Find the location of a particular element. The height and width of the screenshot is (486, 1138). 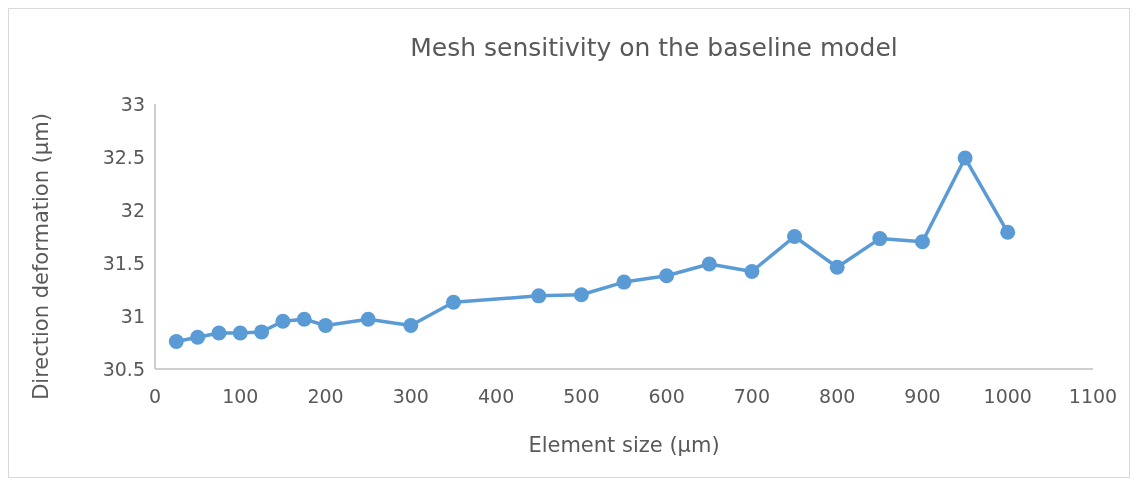

x-tick-label: 800 is located at coordinates (837, 396).